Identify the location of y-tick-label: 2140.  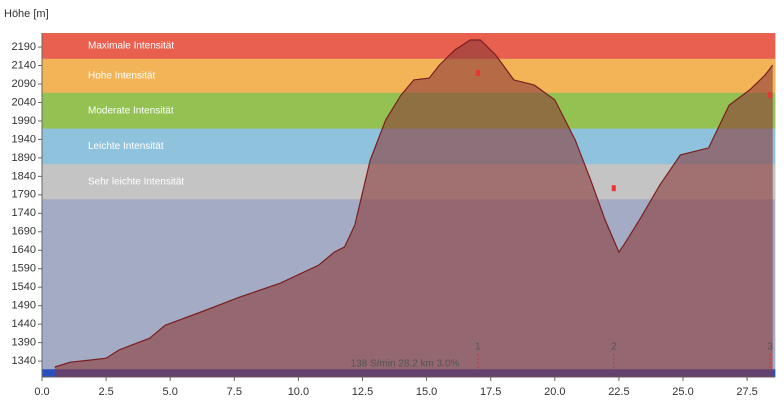
(24, 65).